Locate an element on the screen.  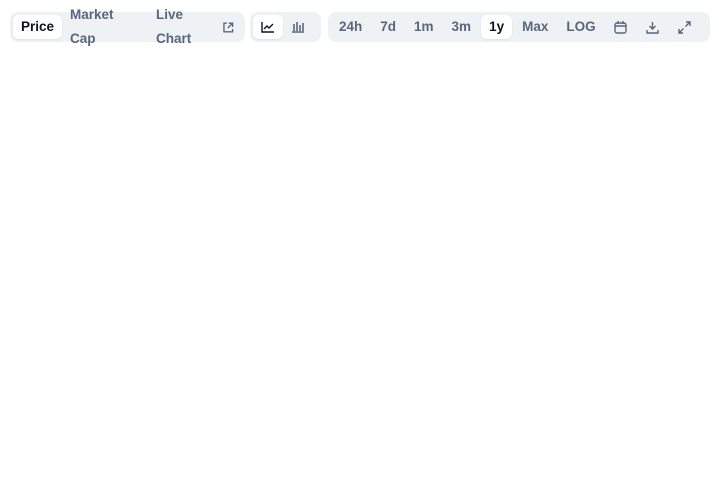
y-tick-label: $1.25 is located at coordinates (685, 139).